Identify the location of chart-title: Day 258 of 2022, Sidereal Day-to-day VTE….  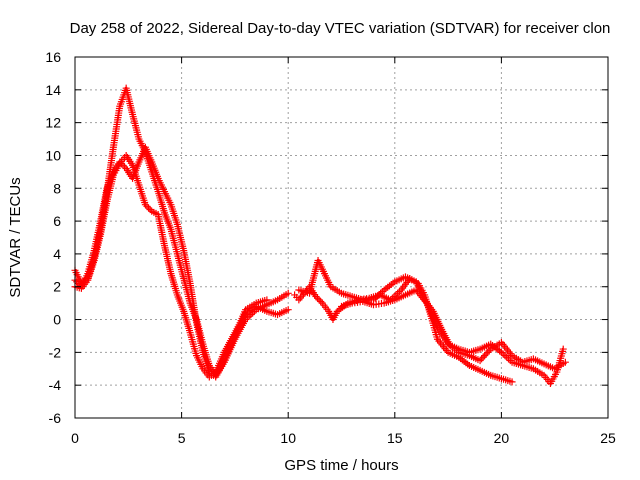
(340, 28).